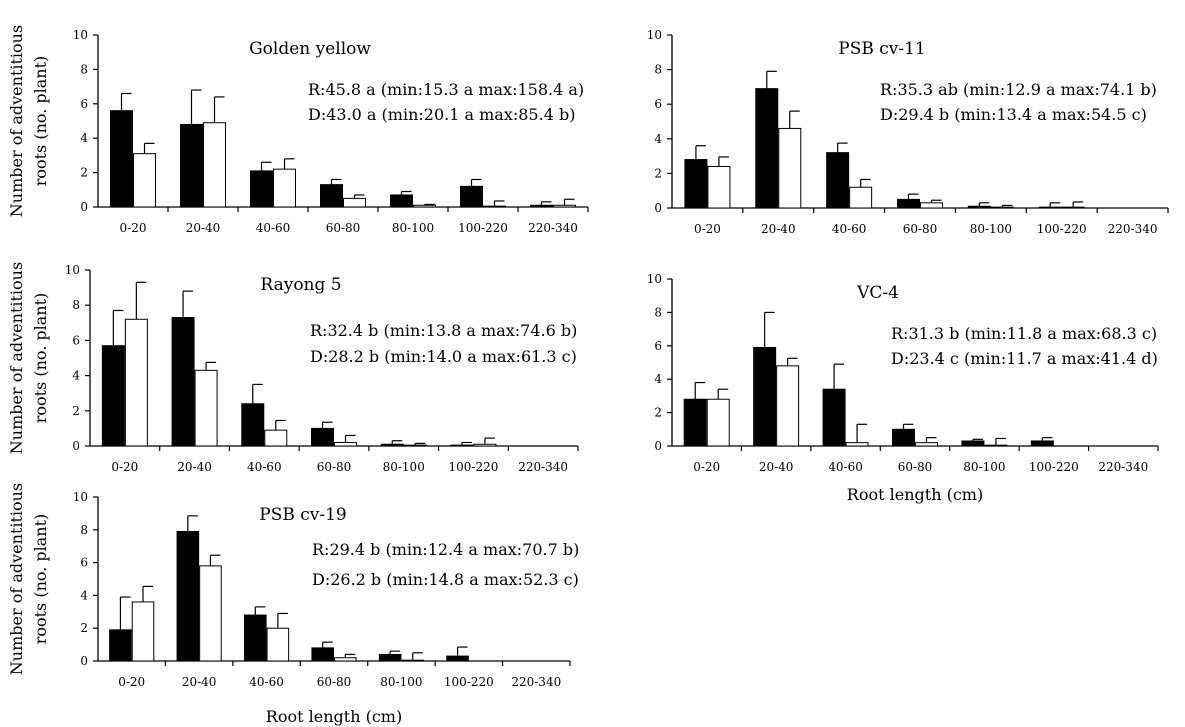  What do you see at coordinates (310, 49) in the screenshot?
I see `chart-title: Golden yellow` at bounding box center [310, 49].